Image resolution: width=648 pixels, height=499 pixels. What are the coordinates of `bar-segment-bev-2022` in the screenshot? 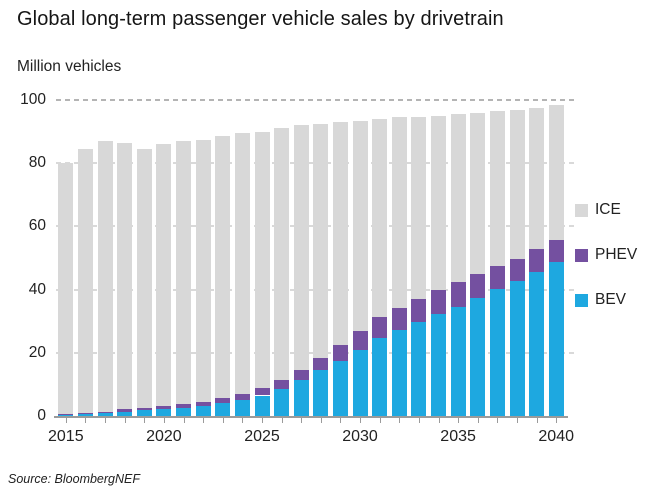 It's located at (203, 410).